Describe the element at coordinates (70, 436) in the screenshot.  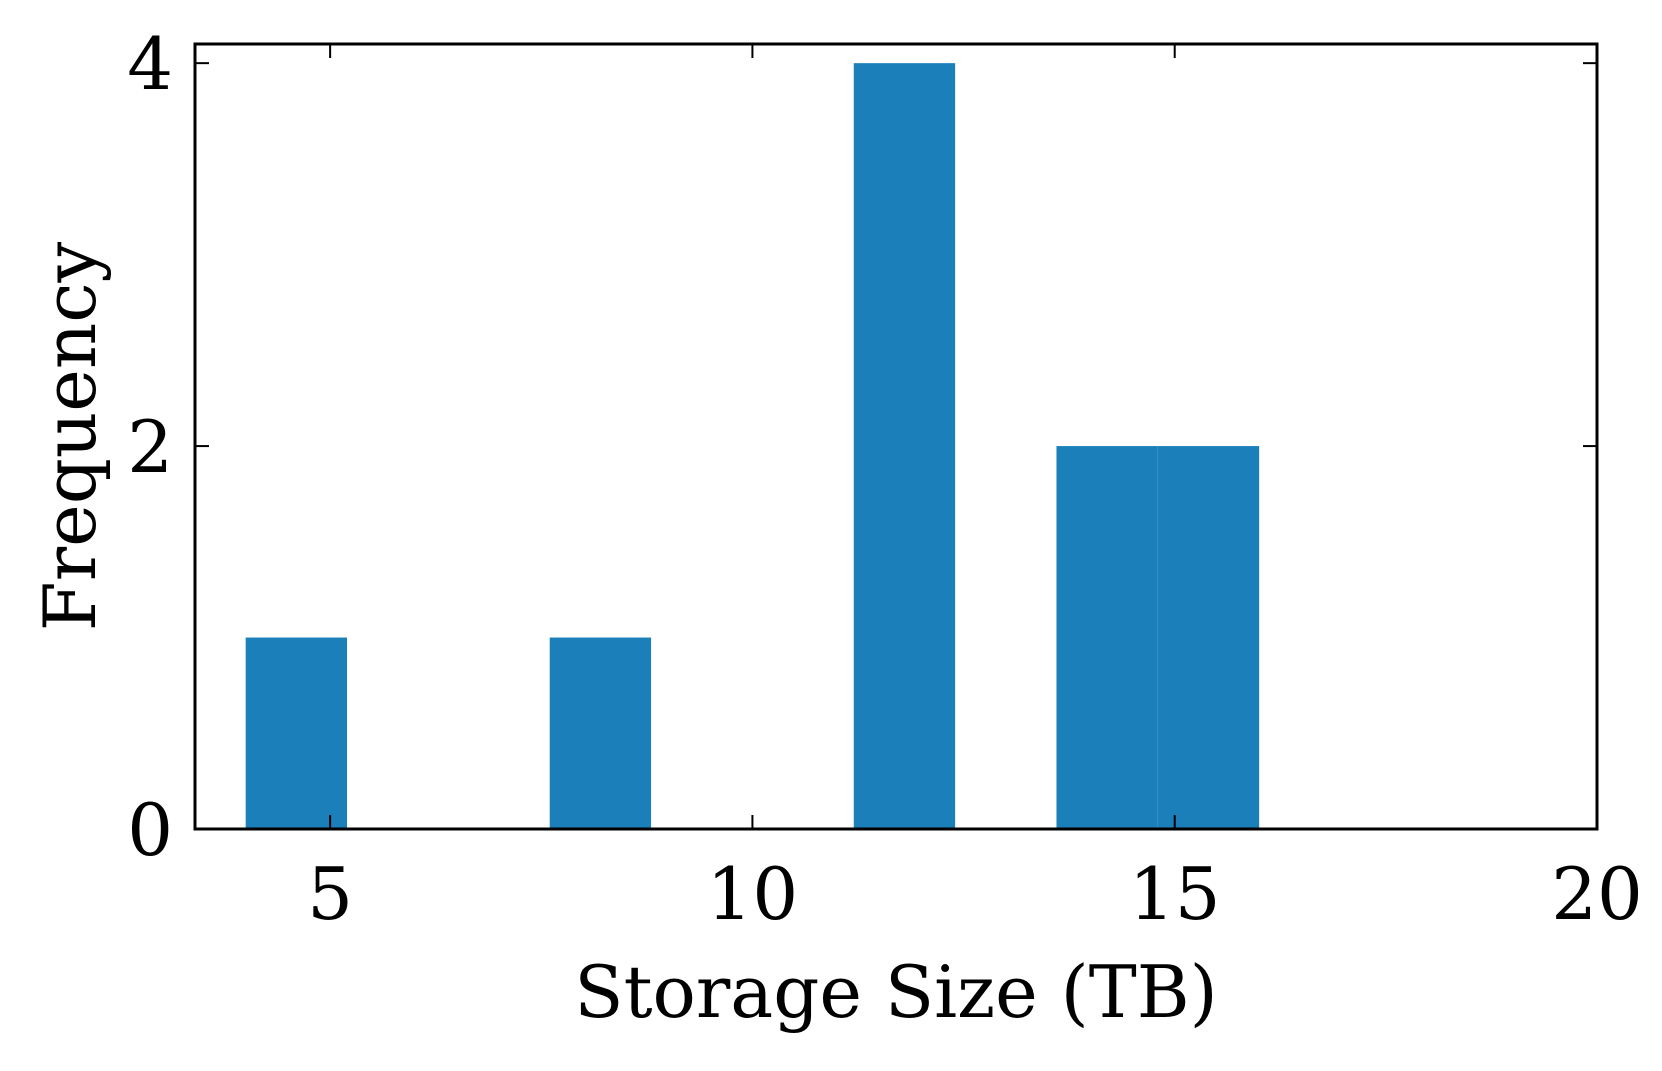
I see `y-axis-label: Frequency` at that location.